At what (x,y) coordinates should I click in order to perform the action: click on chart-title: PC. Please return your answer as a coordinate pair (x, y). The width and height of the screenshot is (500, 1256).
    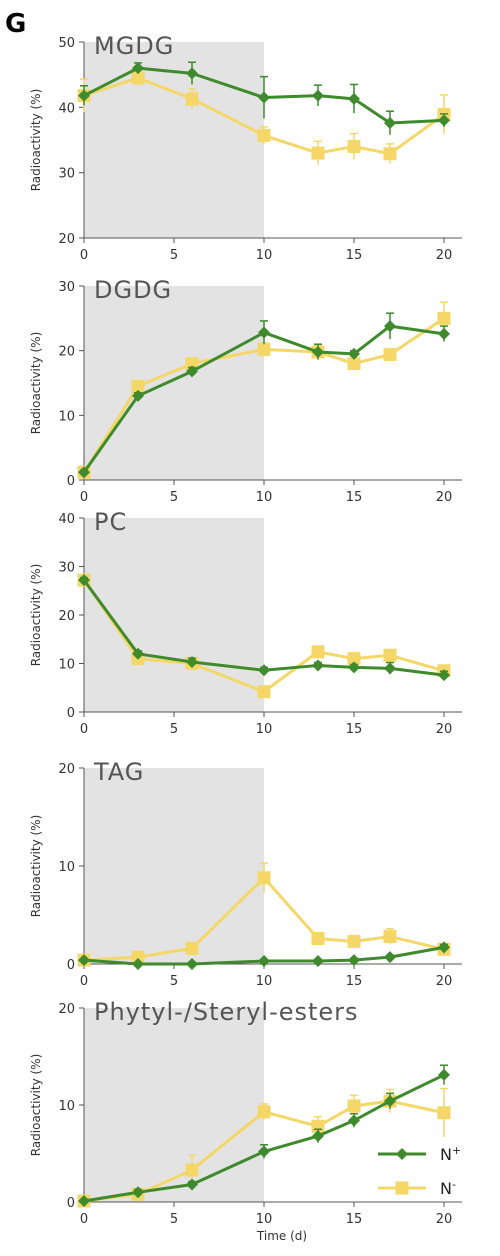
    Looking at the image, I should click on (110, 522).